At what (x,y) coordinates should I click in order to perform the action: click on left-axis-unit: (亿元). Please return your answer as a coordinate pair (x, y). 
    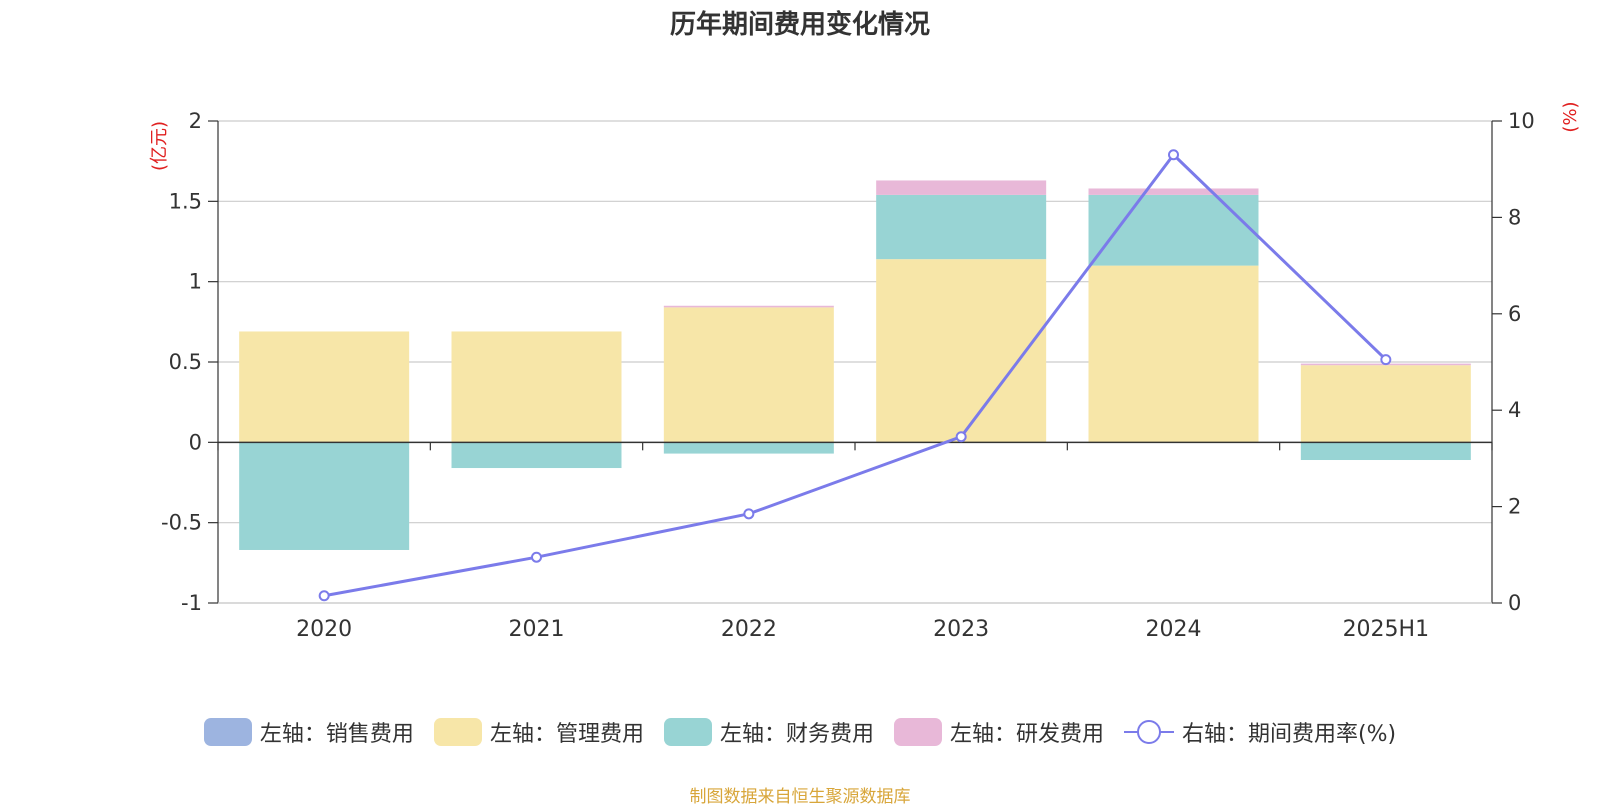
    Looking at the image, I should click on (159, 146).